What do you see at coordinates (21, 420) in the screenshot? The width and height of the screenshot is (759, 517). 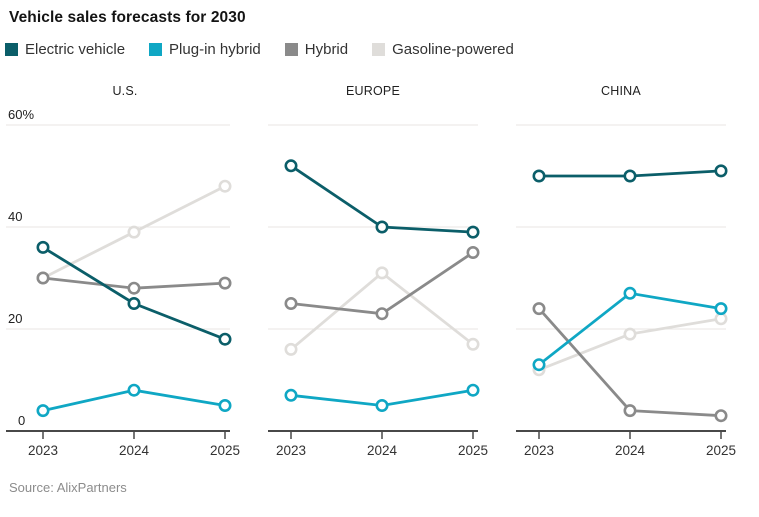 I see `y-axis-label: 0` at bounding box center [21, 420].